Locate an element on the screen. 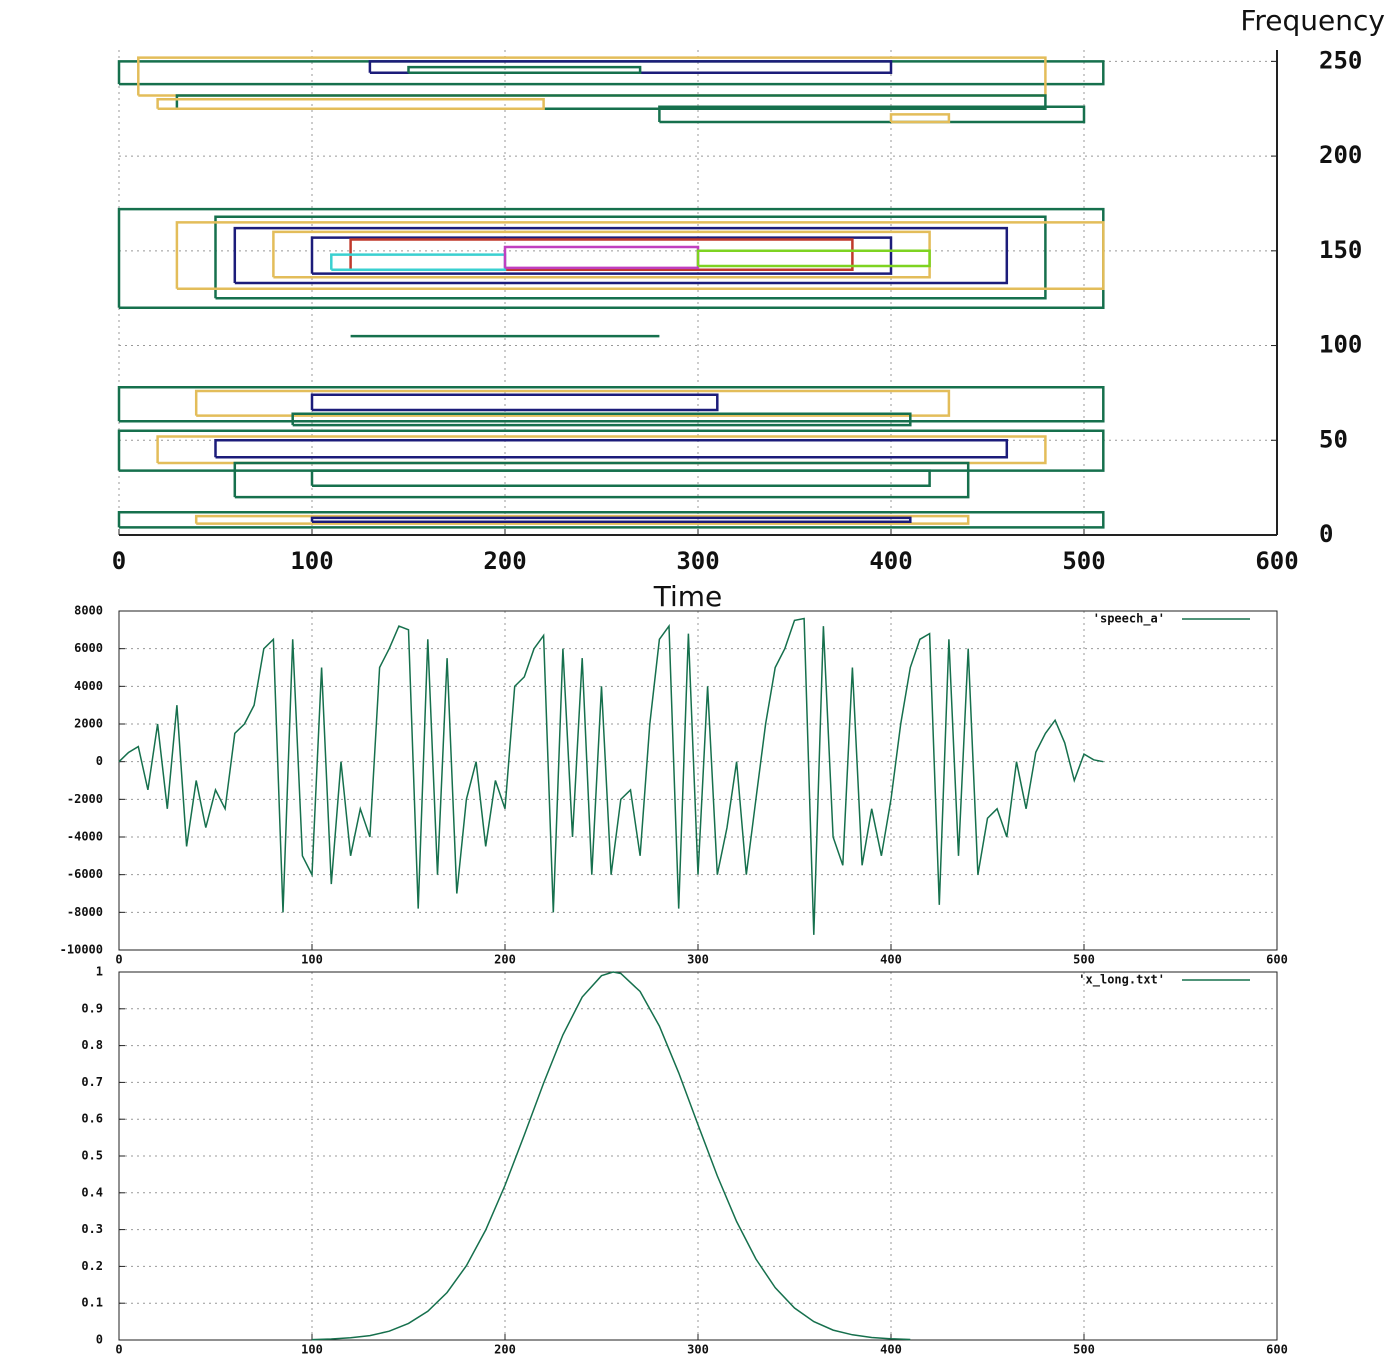  y-tick-label: 4000 is located at coordinates (88, 686).